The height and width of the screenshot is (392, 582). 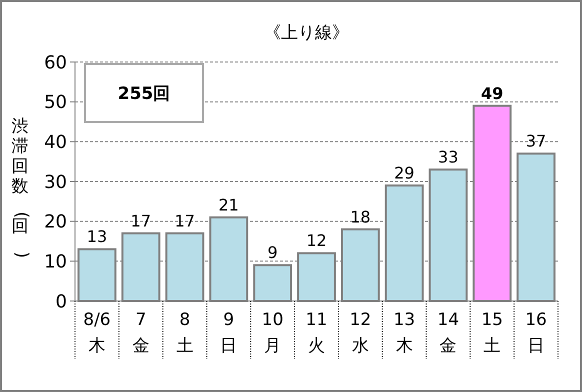 I want to click on data-label: 29, so click(x=404, y=172).